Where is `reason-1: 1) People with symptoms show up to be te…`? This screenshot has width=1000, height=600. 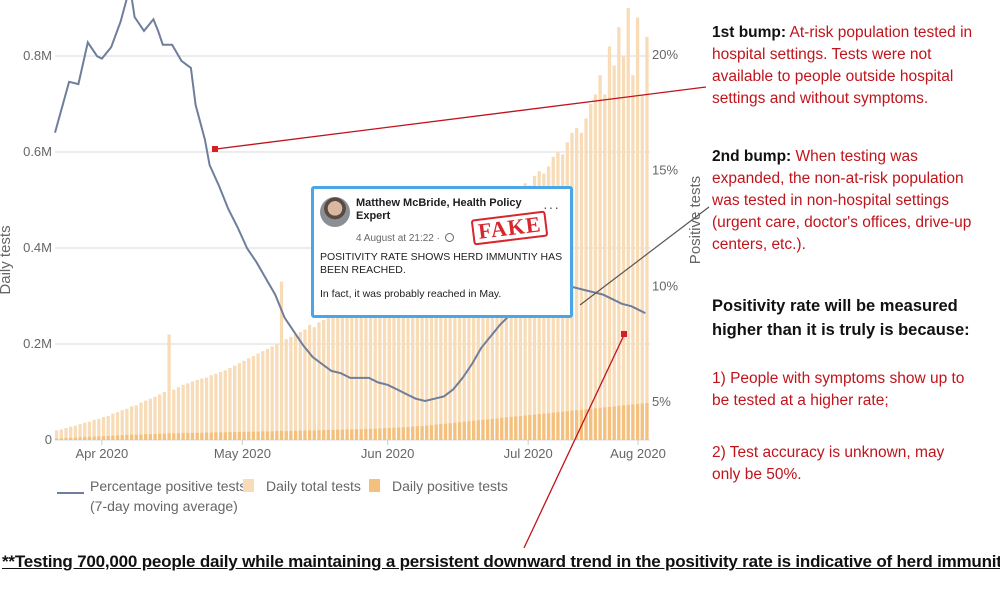 reason-1: 1) People with symptoms show up to be te… is located at coordinates (838, 389).